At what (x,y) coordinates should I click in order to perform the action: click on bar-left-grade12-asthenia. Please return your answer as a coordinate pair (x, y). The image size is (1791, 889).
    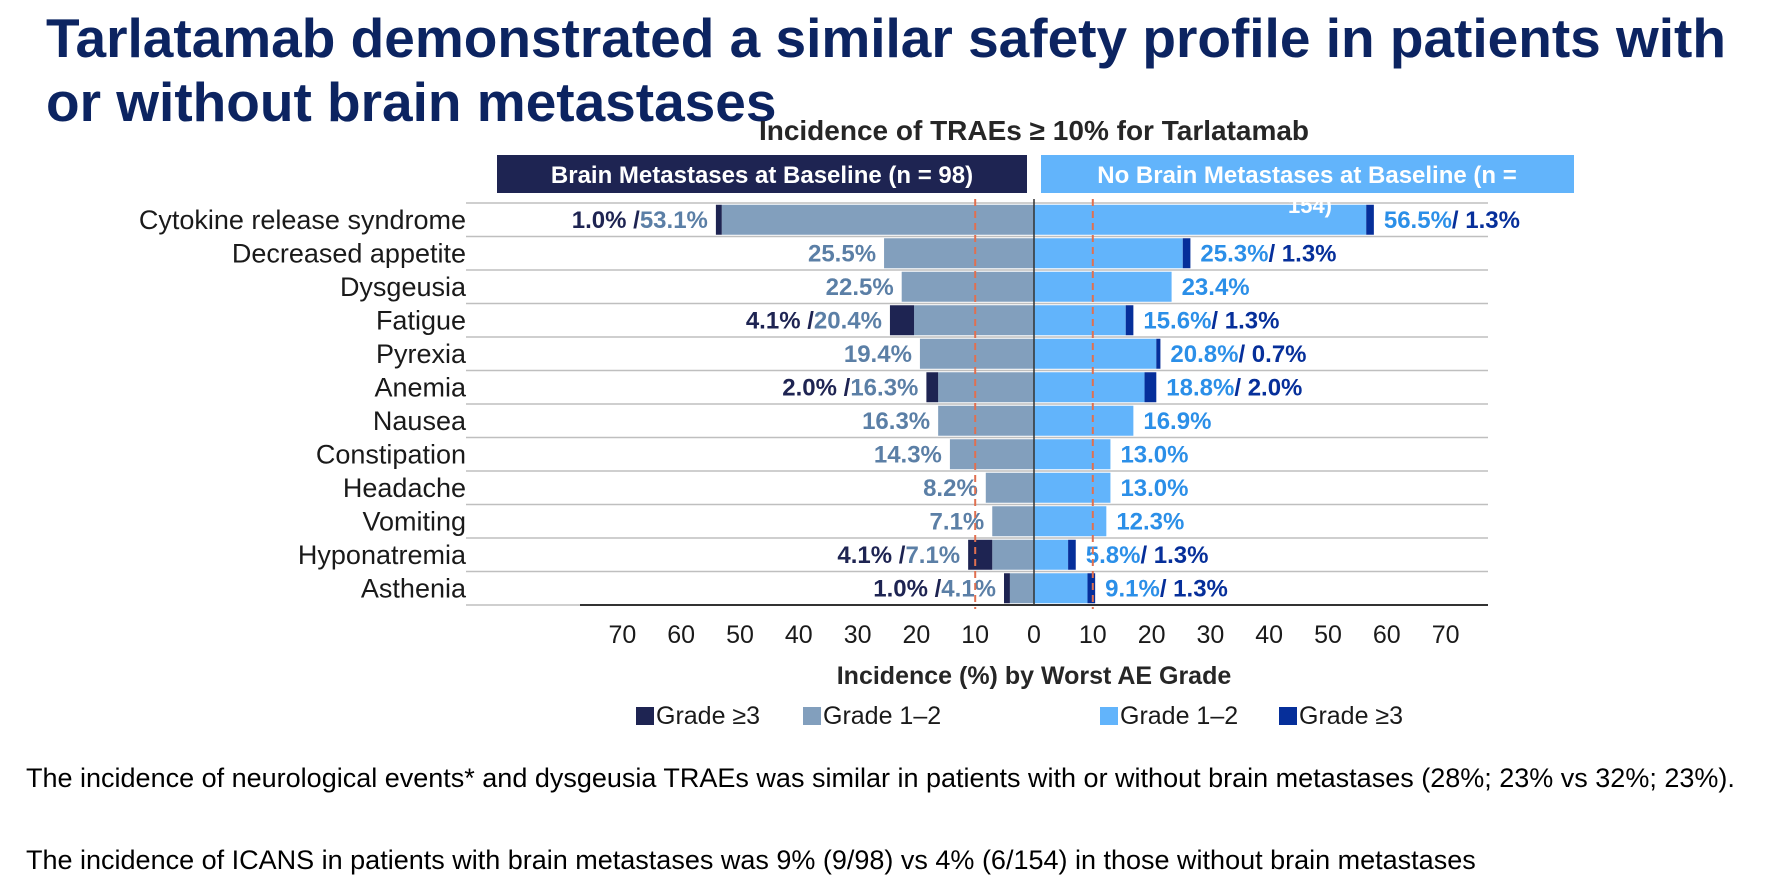
    Looking at the image, I should click on (1021, 588).